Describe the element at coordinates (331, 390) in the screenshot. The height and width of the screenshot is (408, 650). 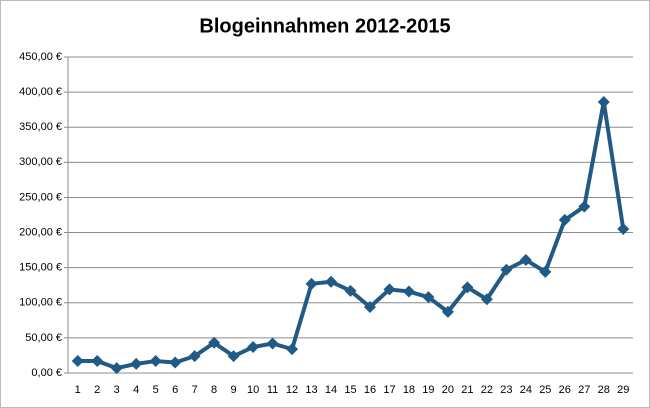
I see `x-tick-label: 14` at that location.